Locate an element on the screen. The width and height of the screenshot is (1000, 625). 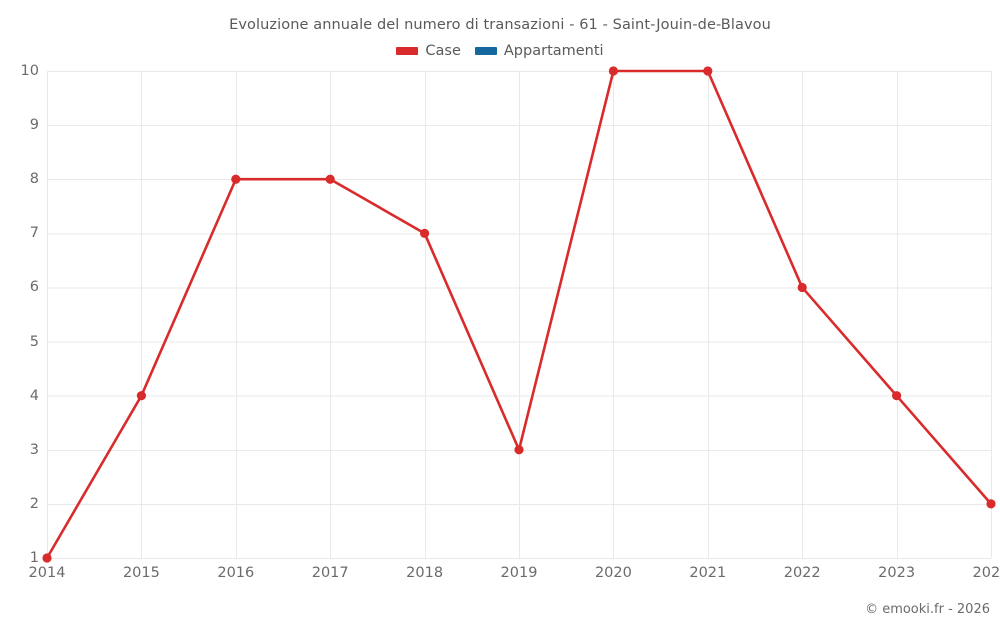
y-axis-tick-label: 3 is located at coordinates (34, 449).